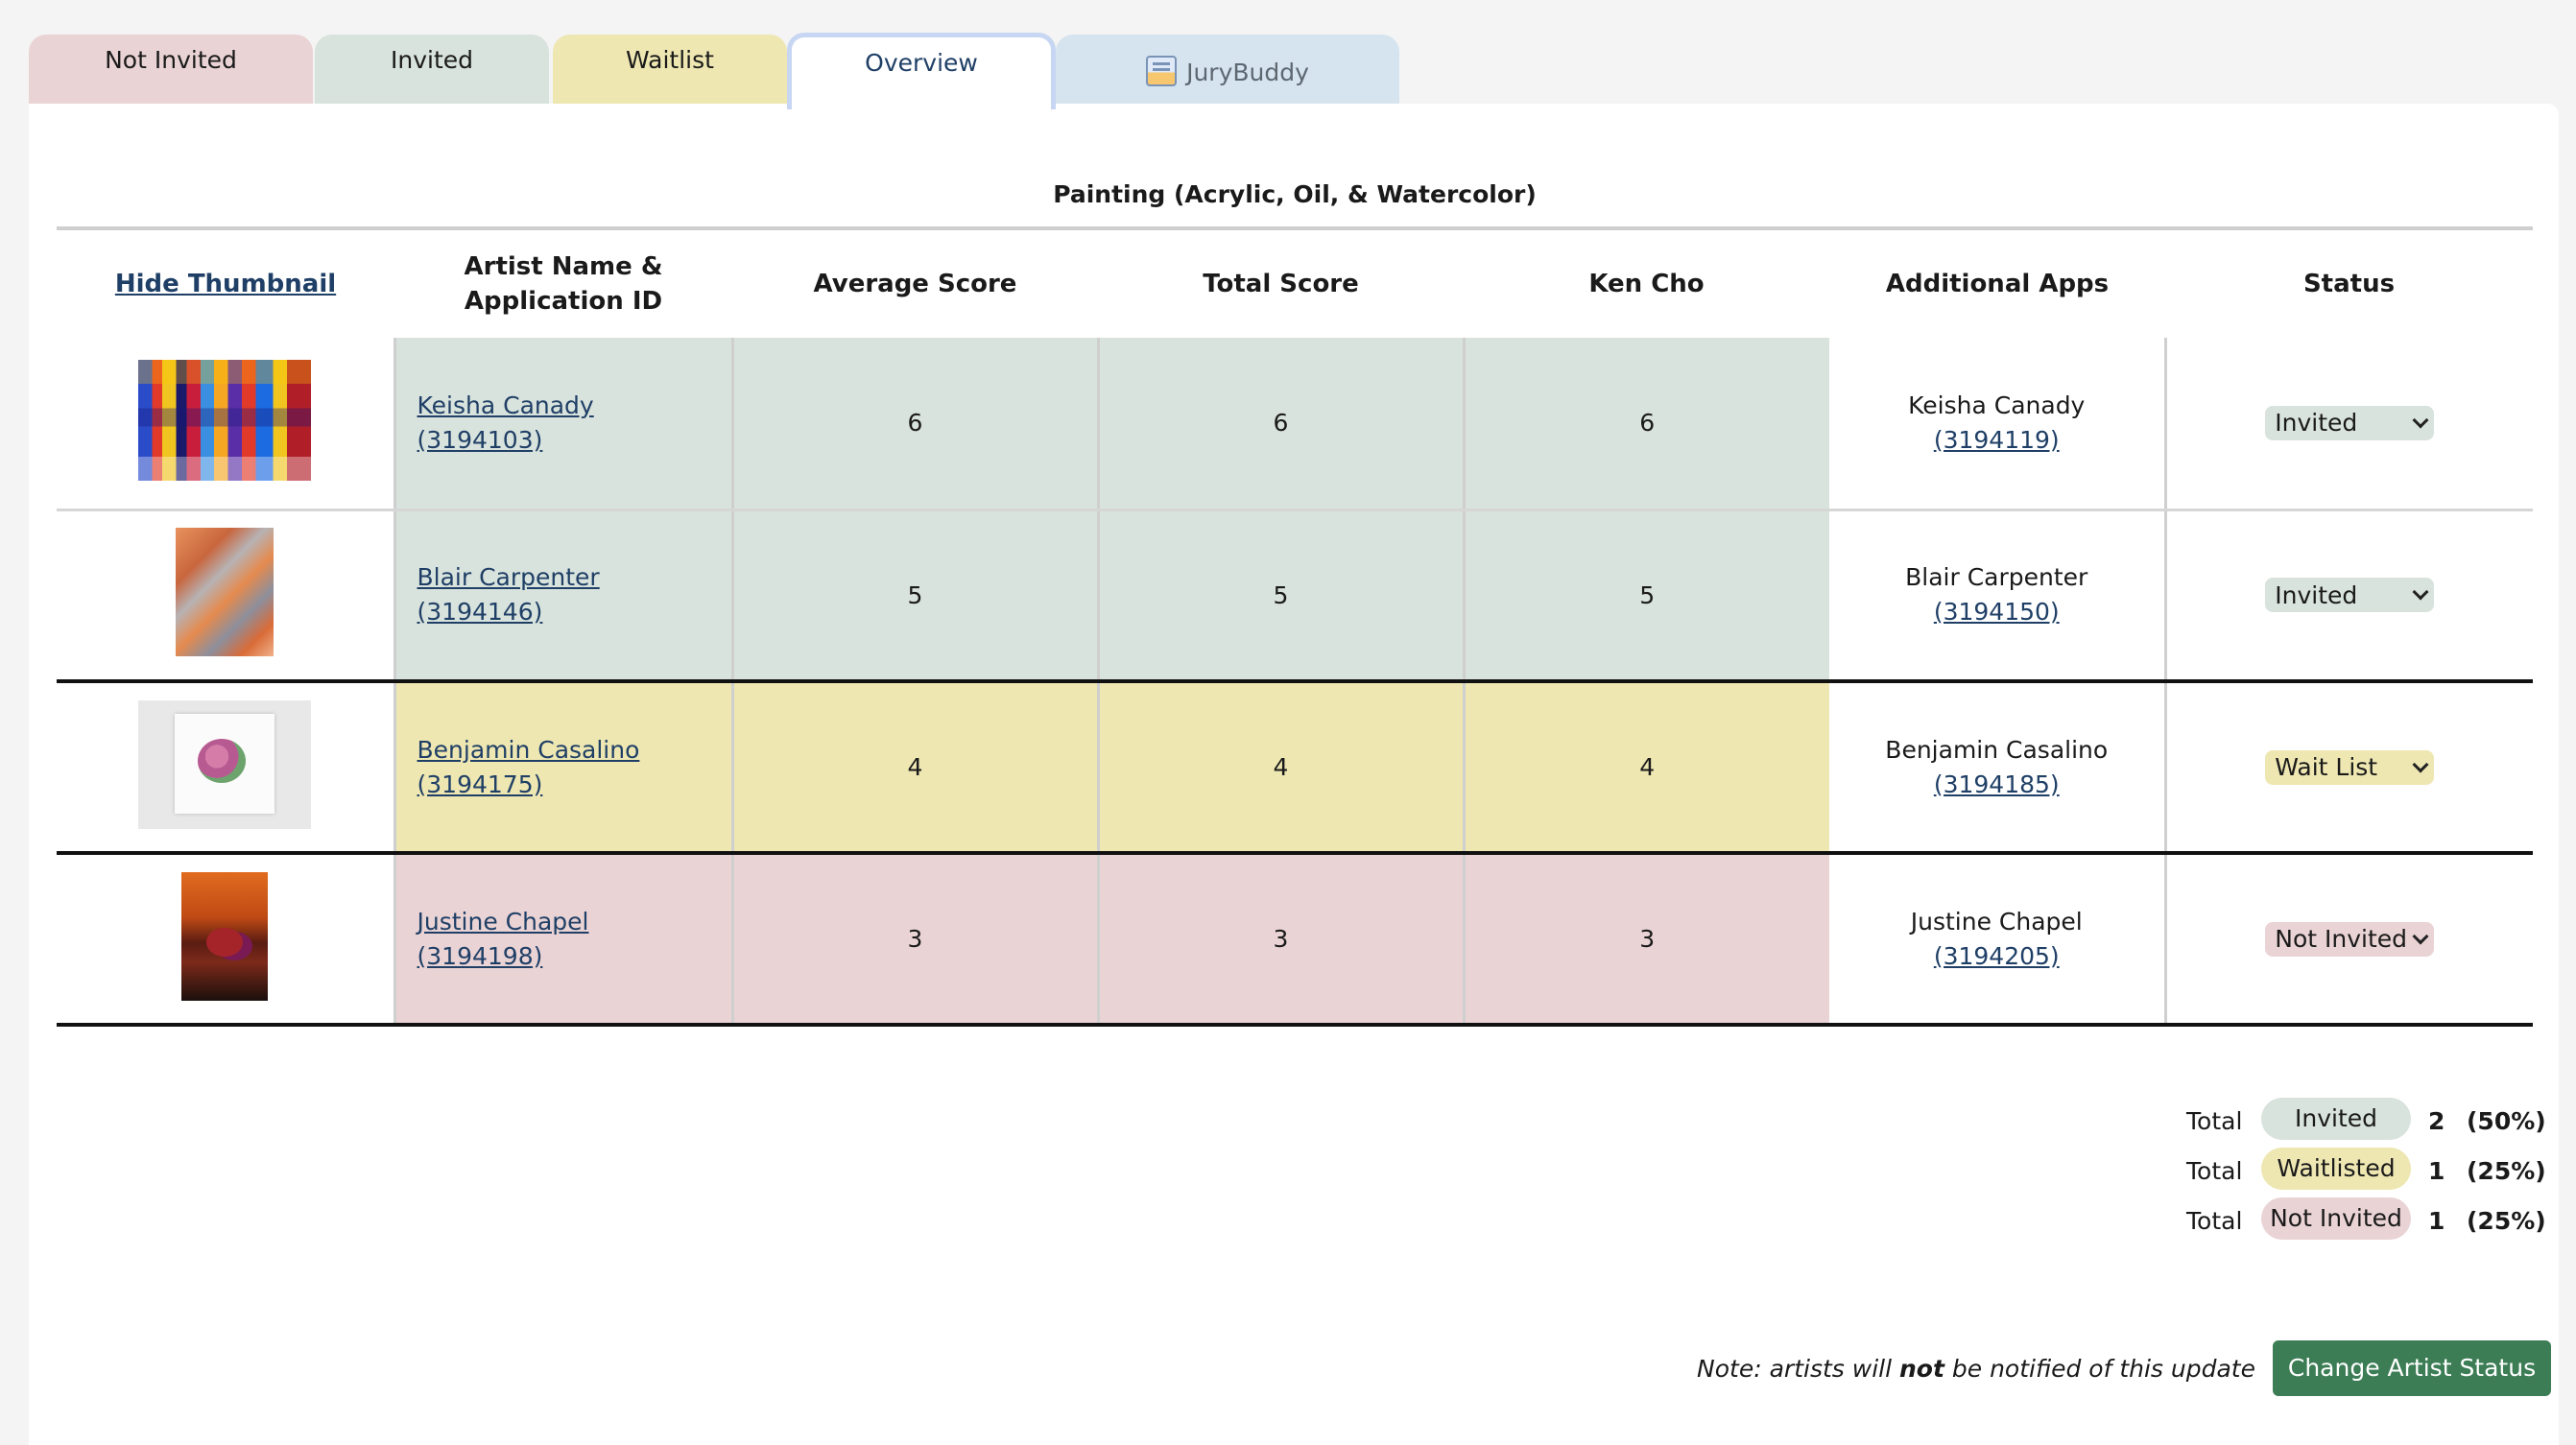  Describe the element at coordinates (562, 940) in the screenshot. I see `artist-cell: Justine Chapel (3194198)` at that location.